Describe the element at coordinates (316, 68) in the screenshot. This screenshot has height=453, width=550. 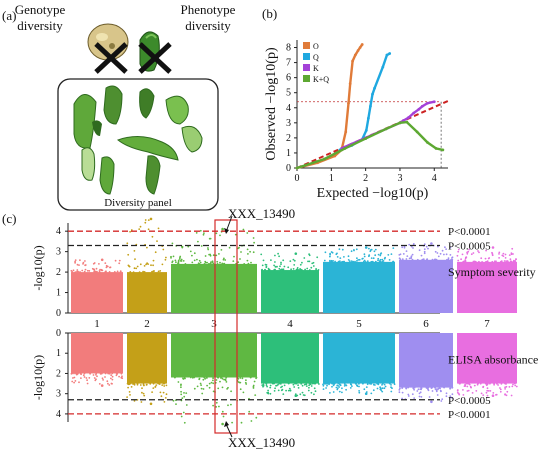
I see `qq-legend-label: K` at that location.